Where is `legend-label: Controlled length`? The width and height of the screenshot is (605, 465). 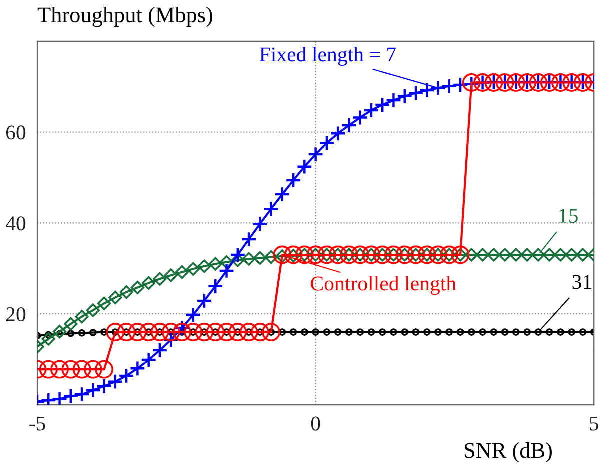 legend-label: Controlled length is located at coordinates (383, 286).